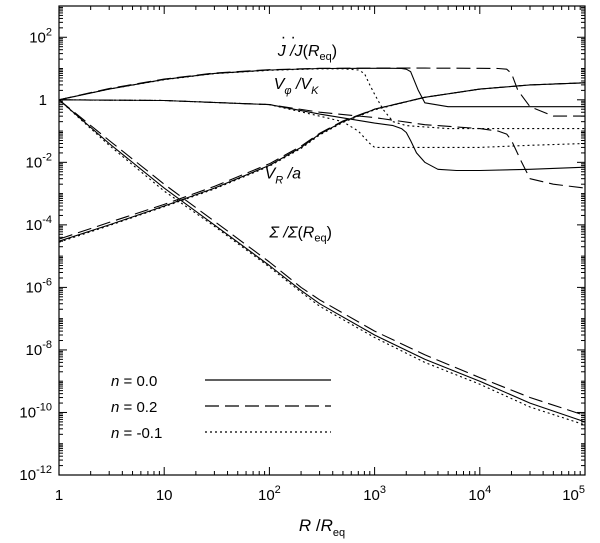 The width and height of the screenshot is (600, 543). I want to click on y-tick-label: 10⁻¹², so click(35, 474).